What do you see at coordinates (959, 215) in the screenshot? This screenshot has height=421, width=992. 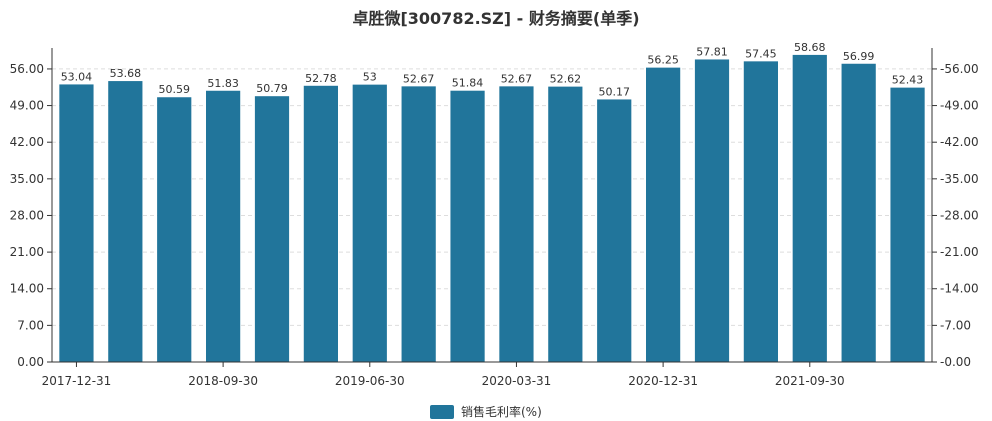 I see `y-tick-label-right: -28.00` at bounding box center [959, 215].